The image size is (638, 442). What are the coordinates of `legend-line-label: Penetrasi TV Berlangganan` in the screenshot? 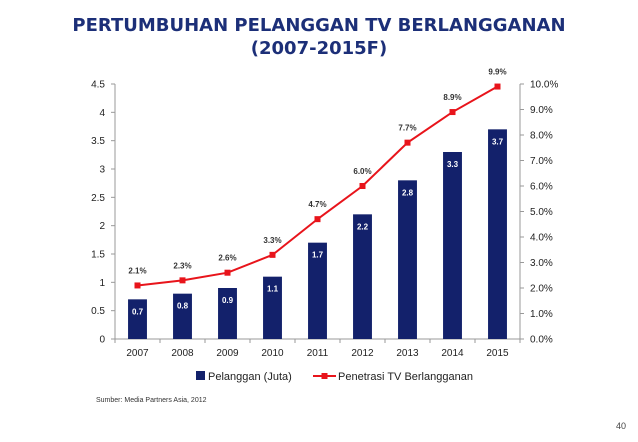 It's located at (405, 377).